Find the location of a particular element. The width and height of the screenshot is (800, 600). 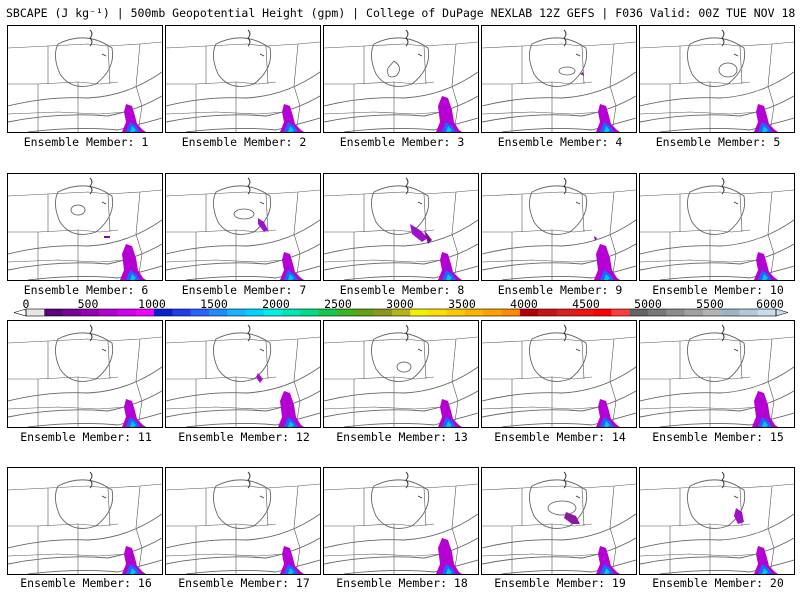

ensemble-member-label: Ensemble Member: 20 is located at coordinates (718, 583).